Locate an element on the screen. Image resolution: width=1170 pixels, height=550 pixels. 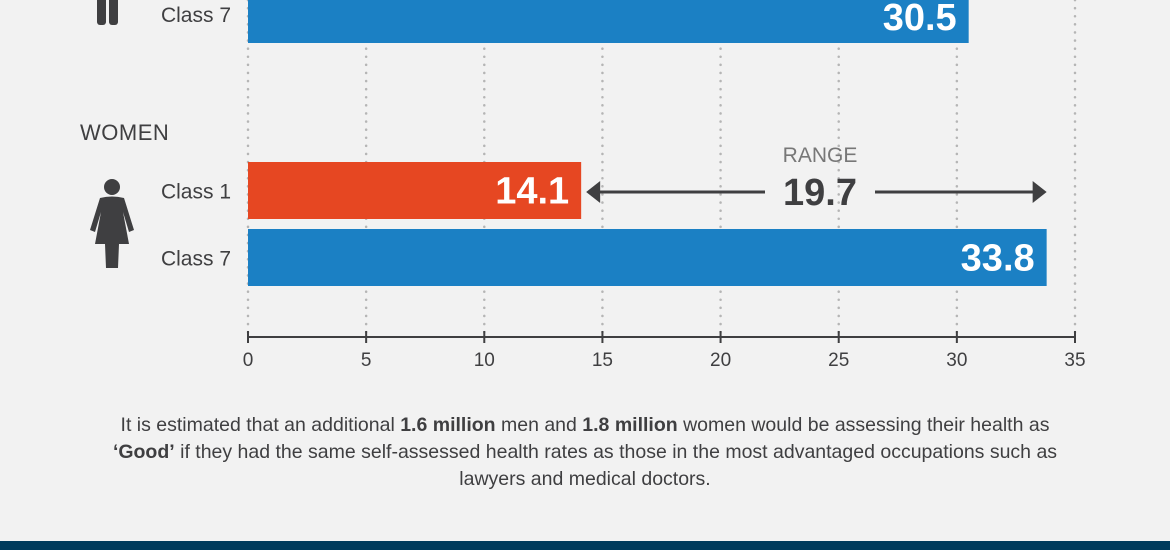
range-annotation: RANGE 19.7 is located at coordinates (816, 179).